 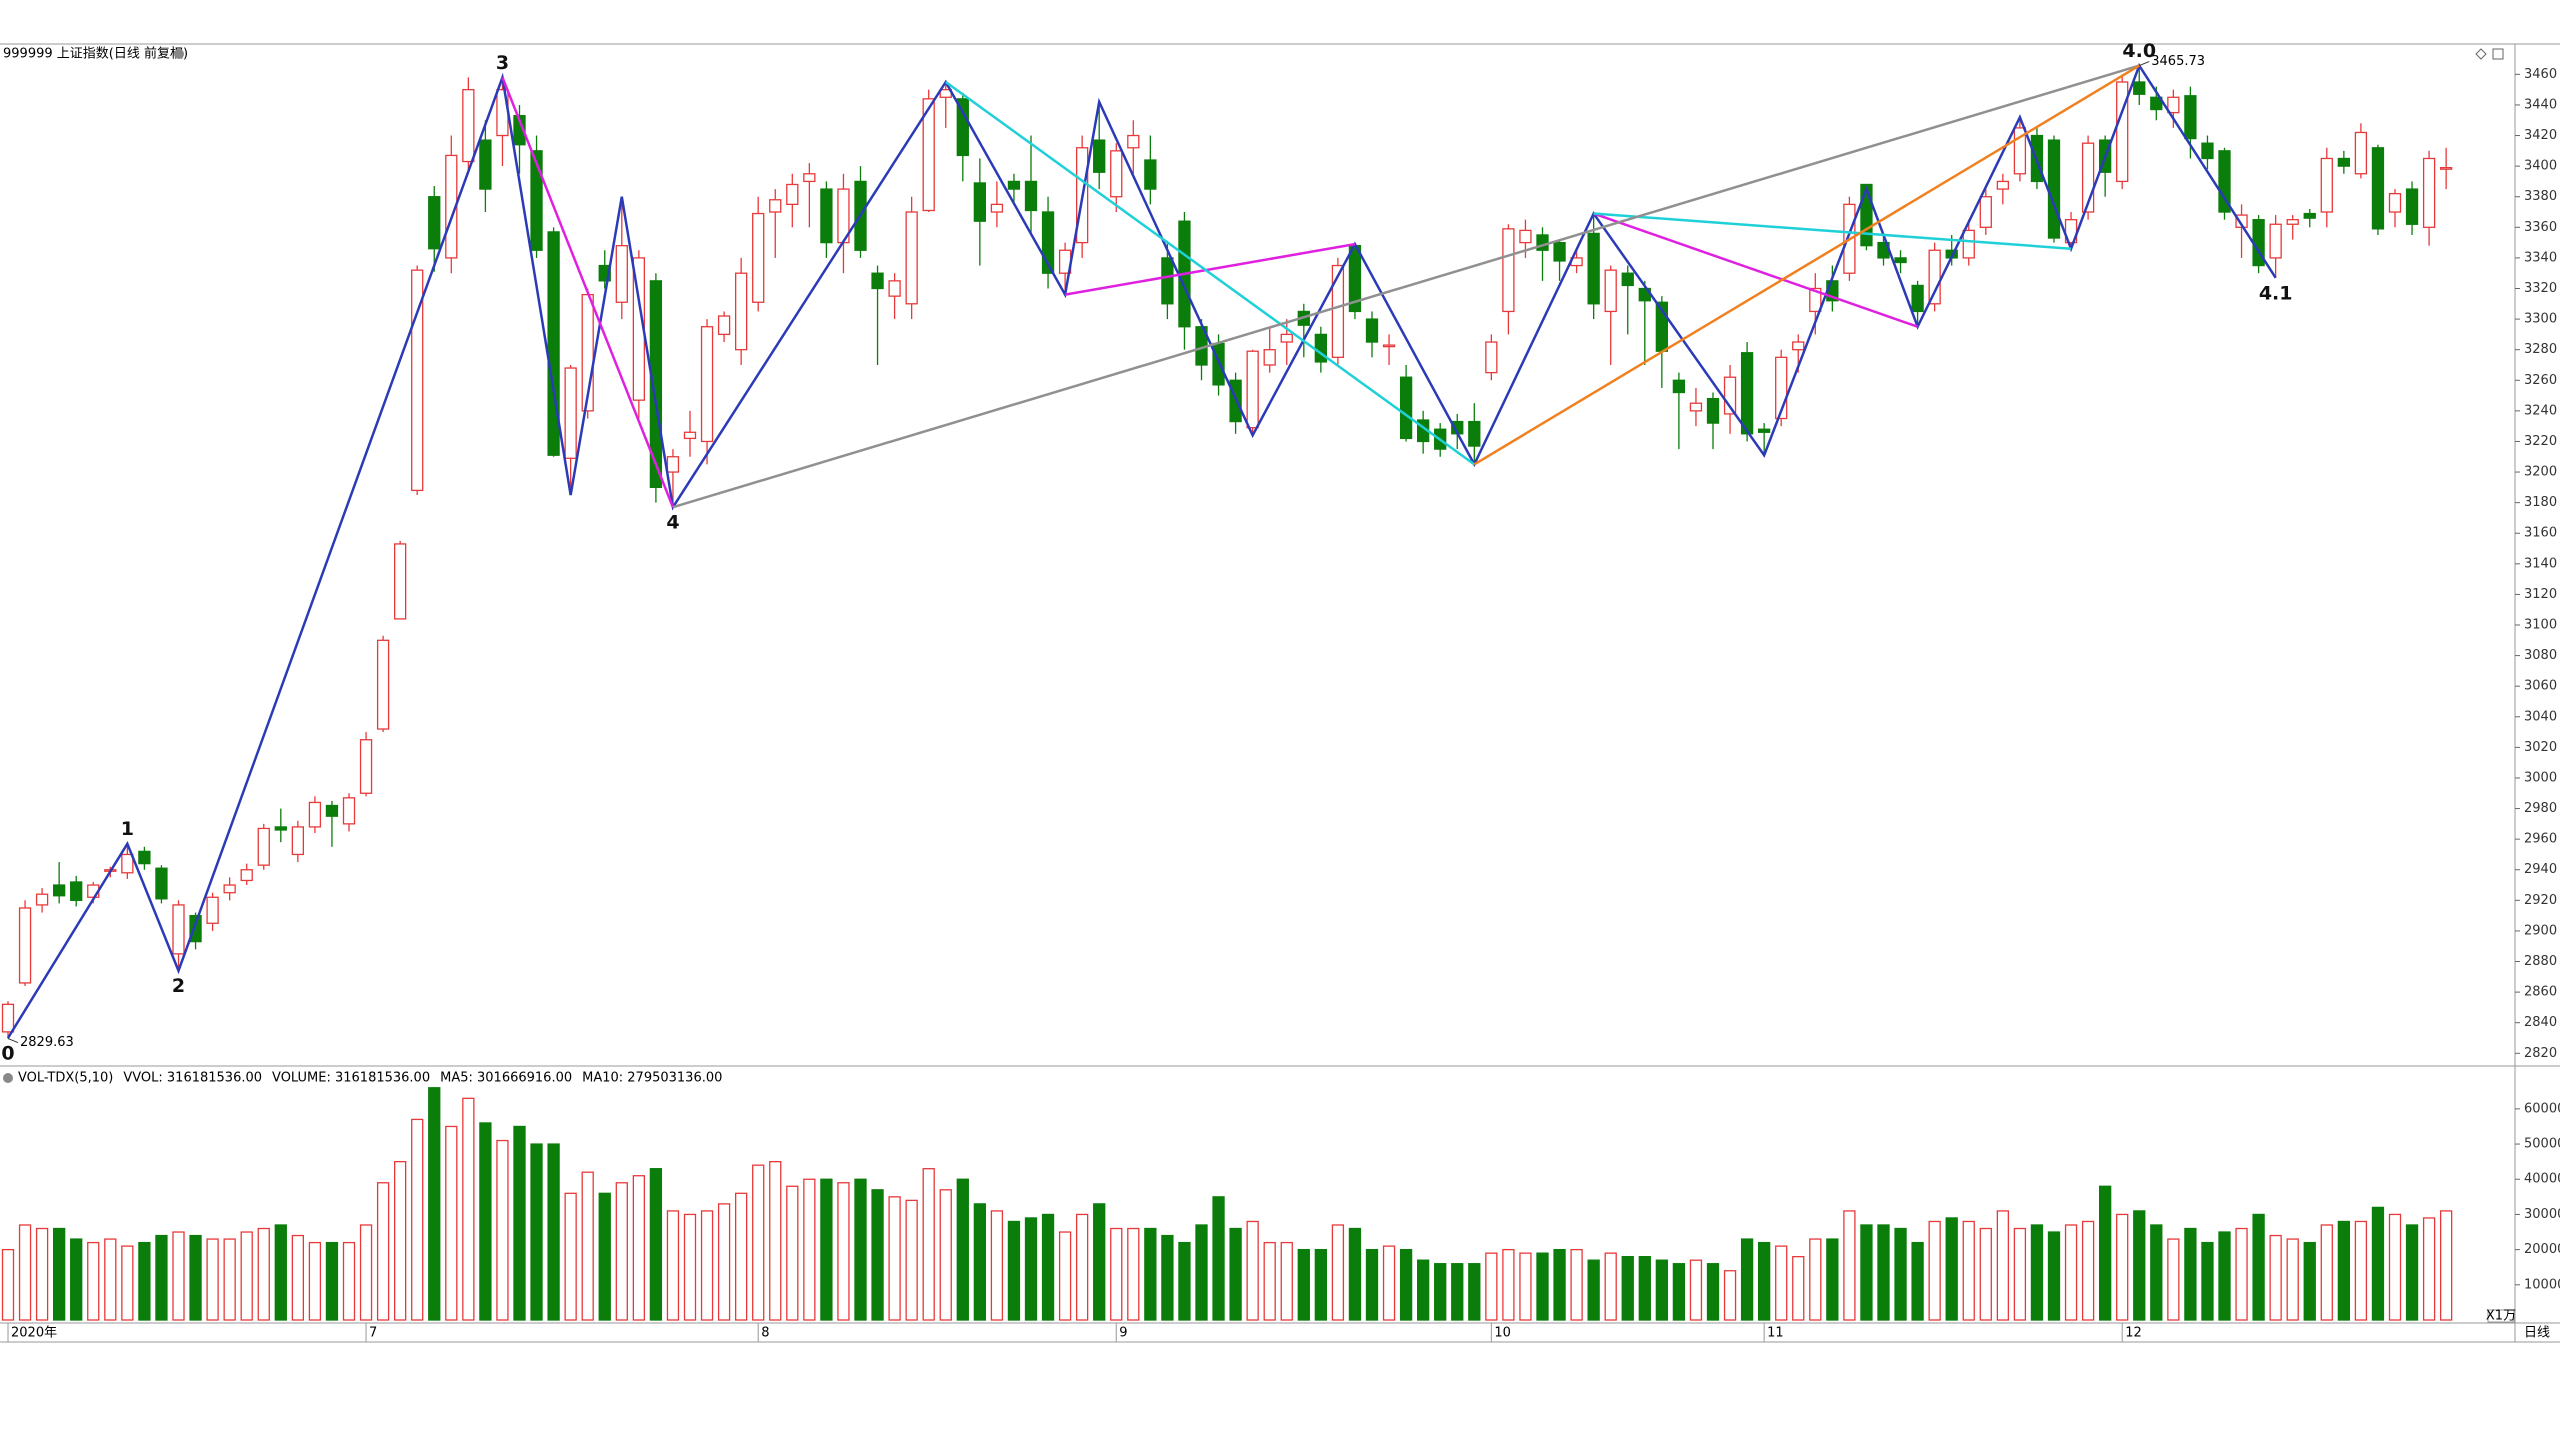 I want to click on wave-label: 2, so click(x=178, y=986).